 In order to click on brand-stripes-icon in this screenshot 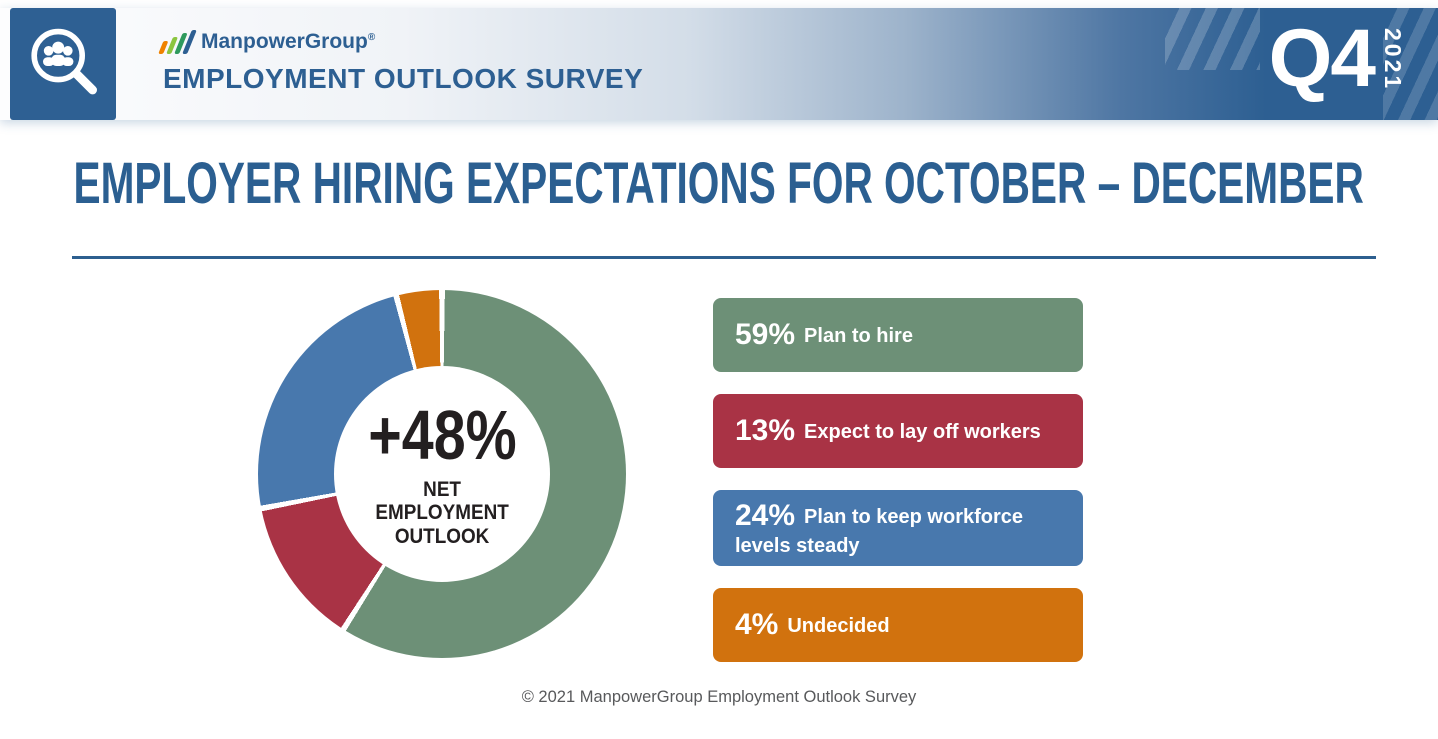, I will do `click(177, 42)`.